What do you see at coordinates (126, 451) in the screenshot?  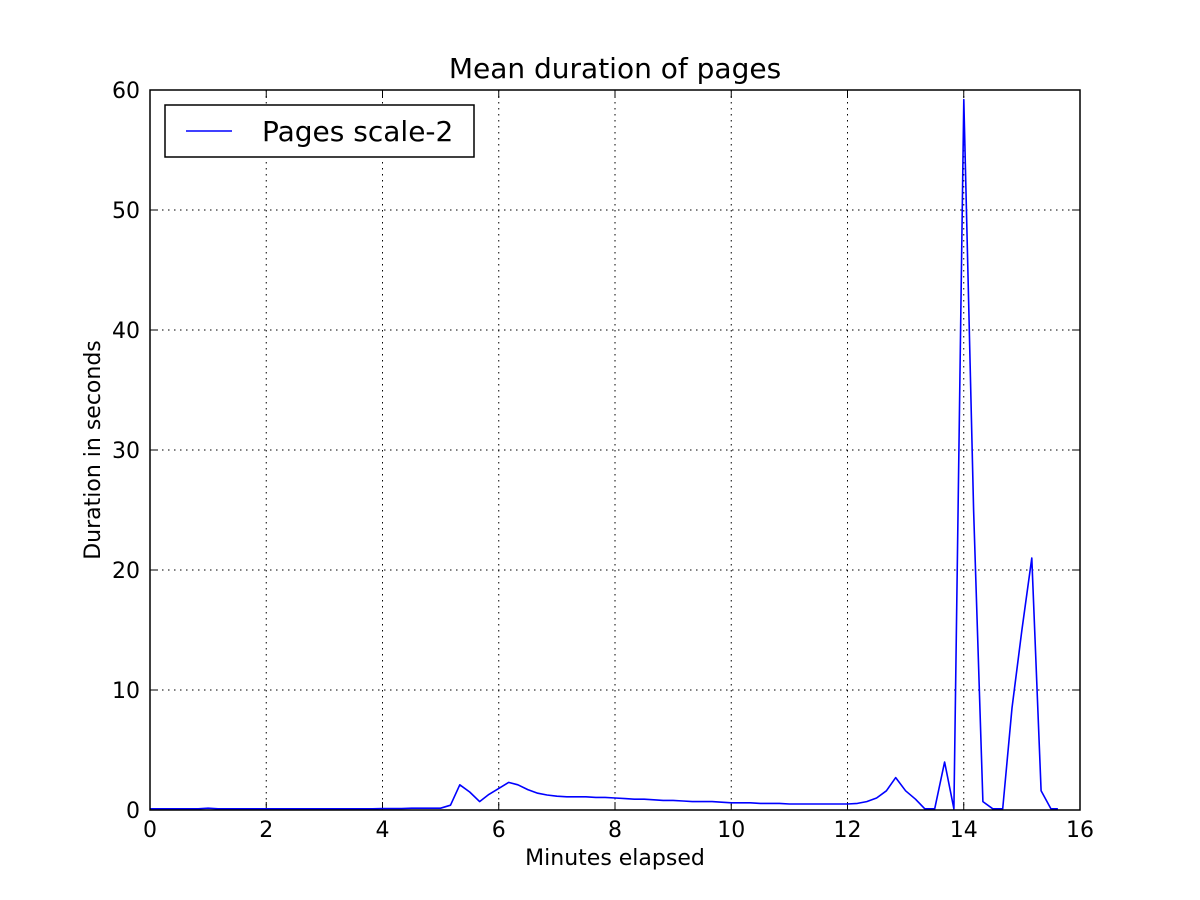 I see `y-tick-label: 30` at bounding box center [126, 451].